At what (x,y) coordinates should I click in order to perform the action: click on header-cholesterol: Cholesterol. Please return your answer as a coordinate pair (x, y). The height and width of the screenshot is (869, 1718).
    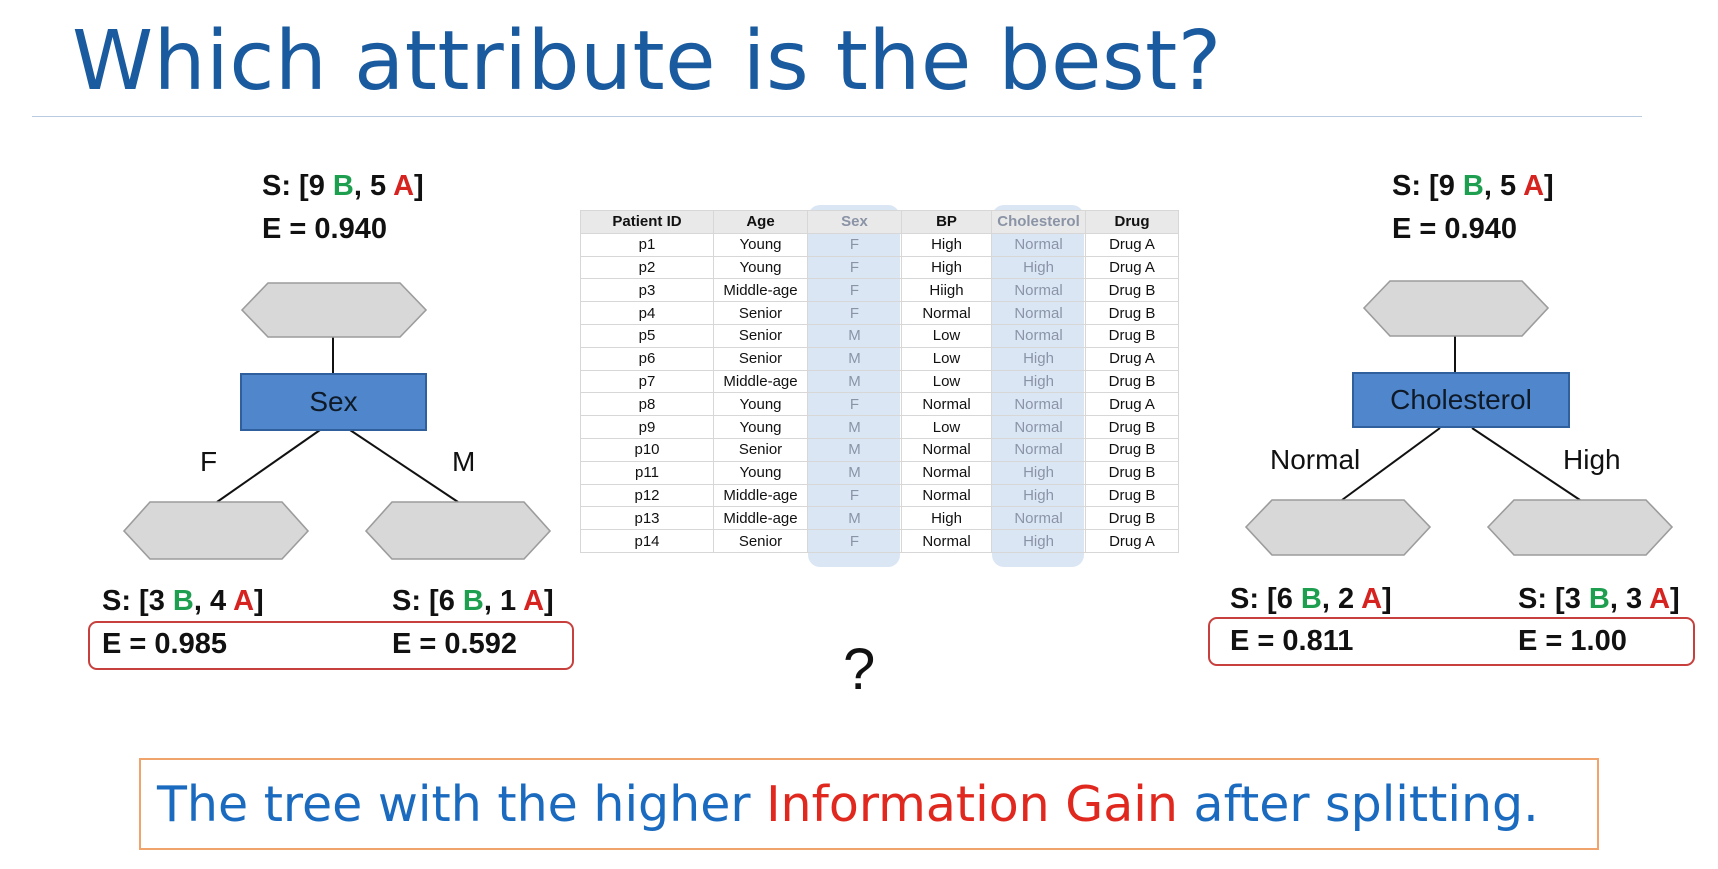
    Looking at the image, I should click on (1038, 222).